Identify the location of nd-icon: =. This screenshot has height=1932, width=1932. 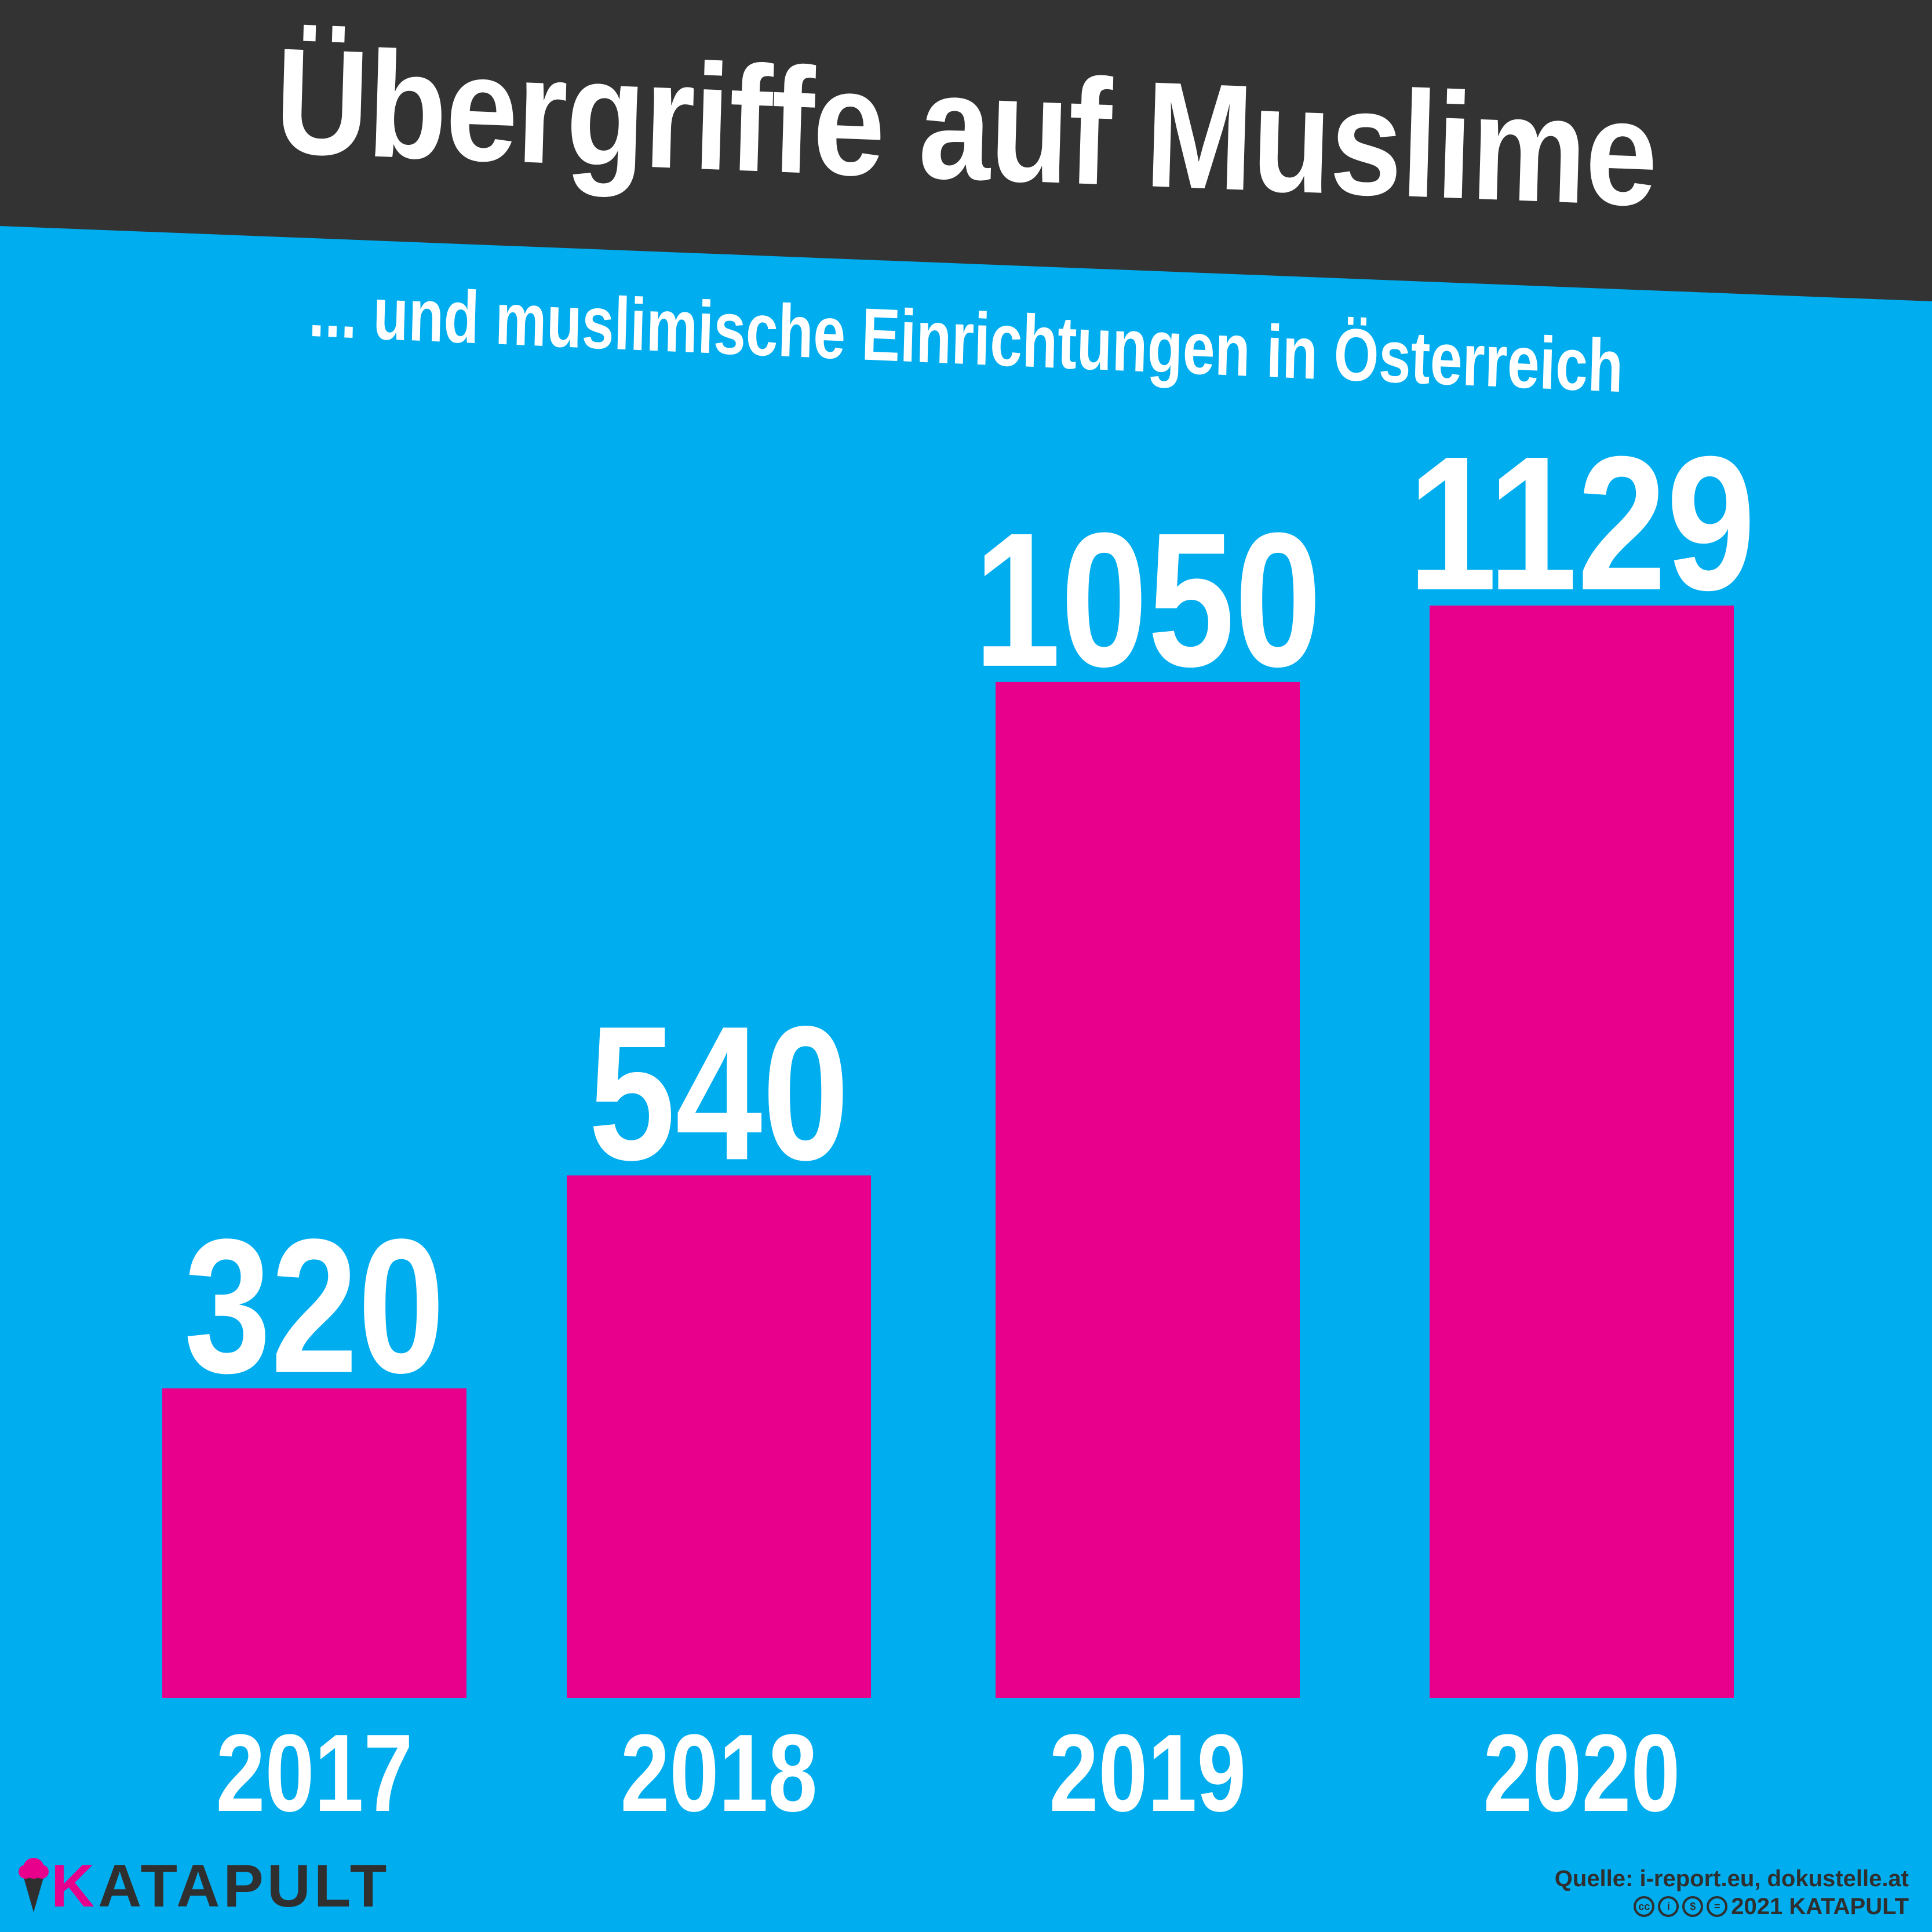
(1718, 1907).